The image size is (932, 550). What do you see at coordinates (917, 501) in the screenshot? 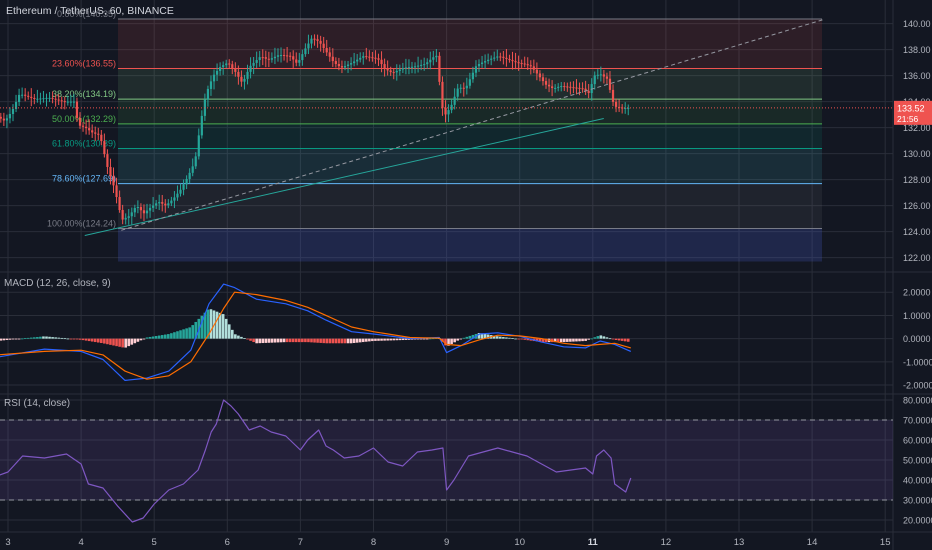
I see `y-tick-label: 30.0000` at bounding box center [917, 501].